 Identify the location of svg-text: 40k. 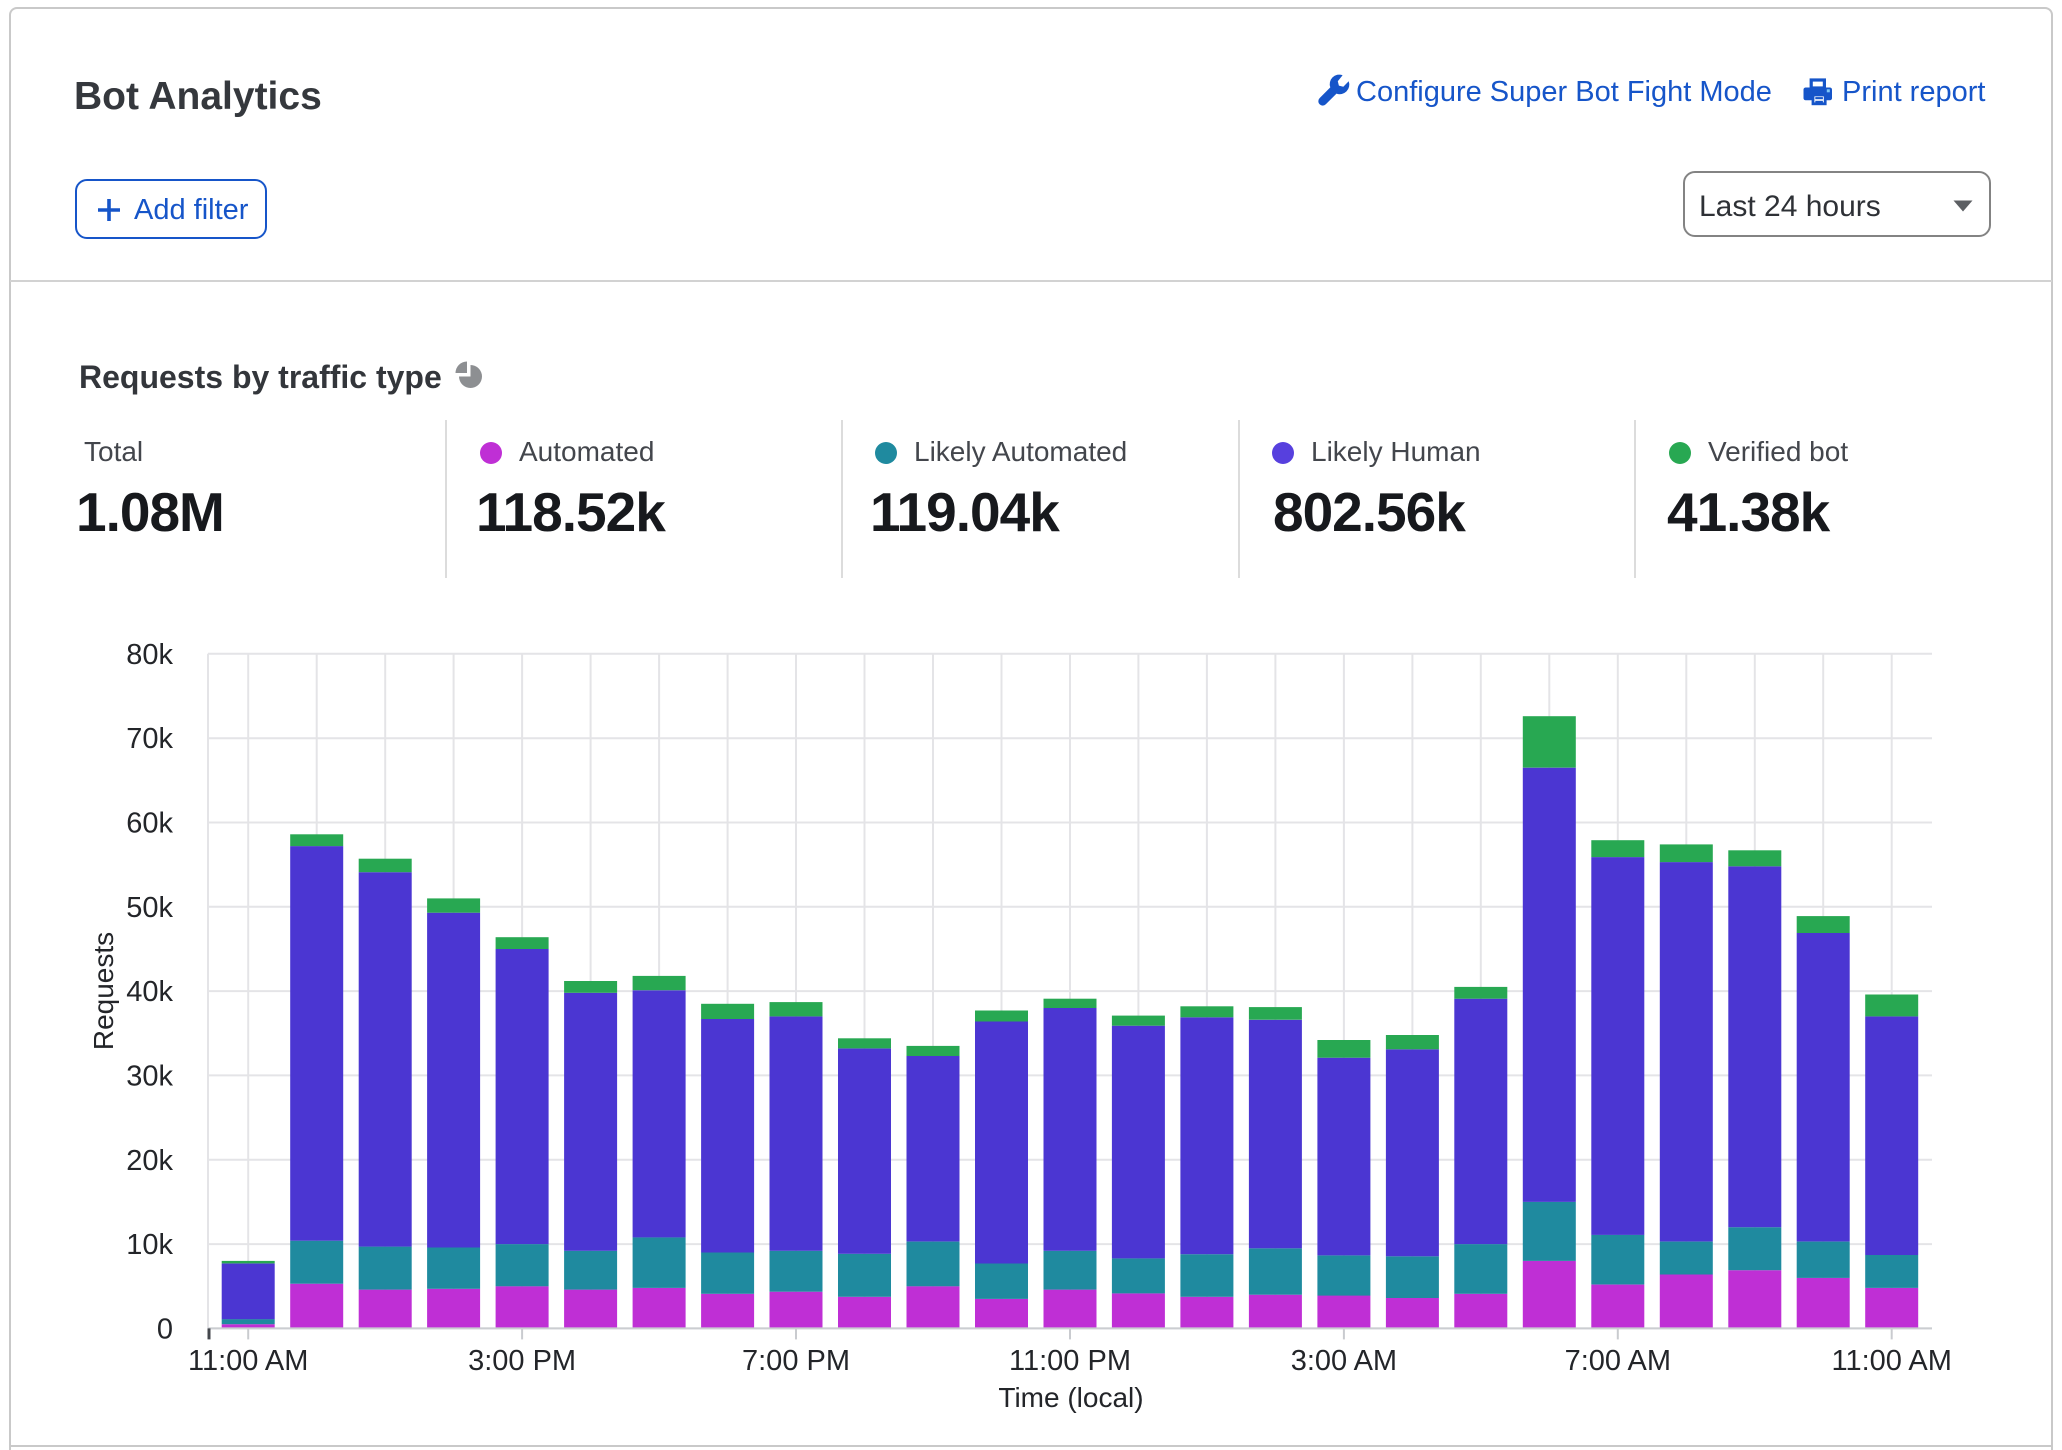
(149, 992).